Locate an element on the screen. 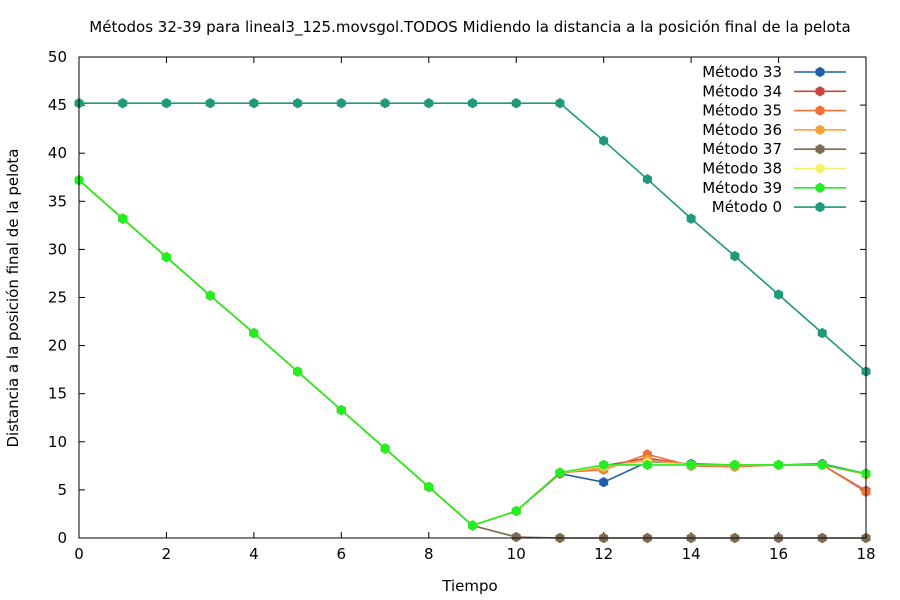 The image size is (900, 600). x-axis-label: Tiempo is located at coordinates (469, 586).